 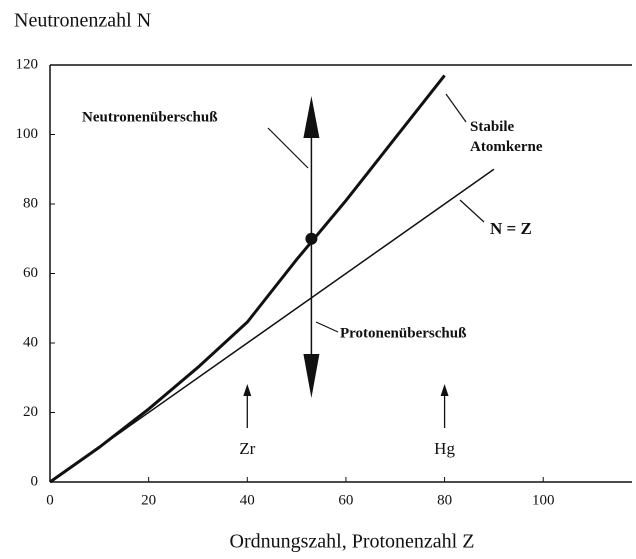 I want to click on y-tick-label: 120, so click(x=27, y=64).